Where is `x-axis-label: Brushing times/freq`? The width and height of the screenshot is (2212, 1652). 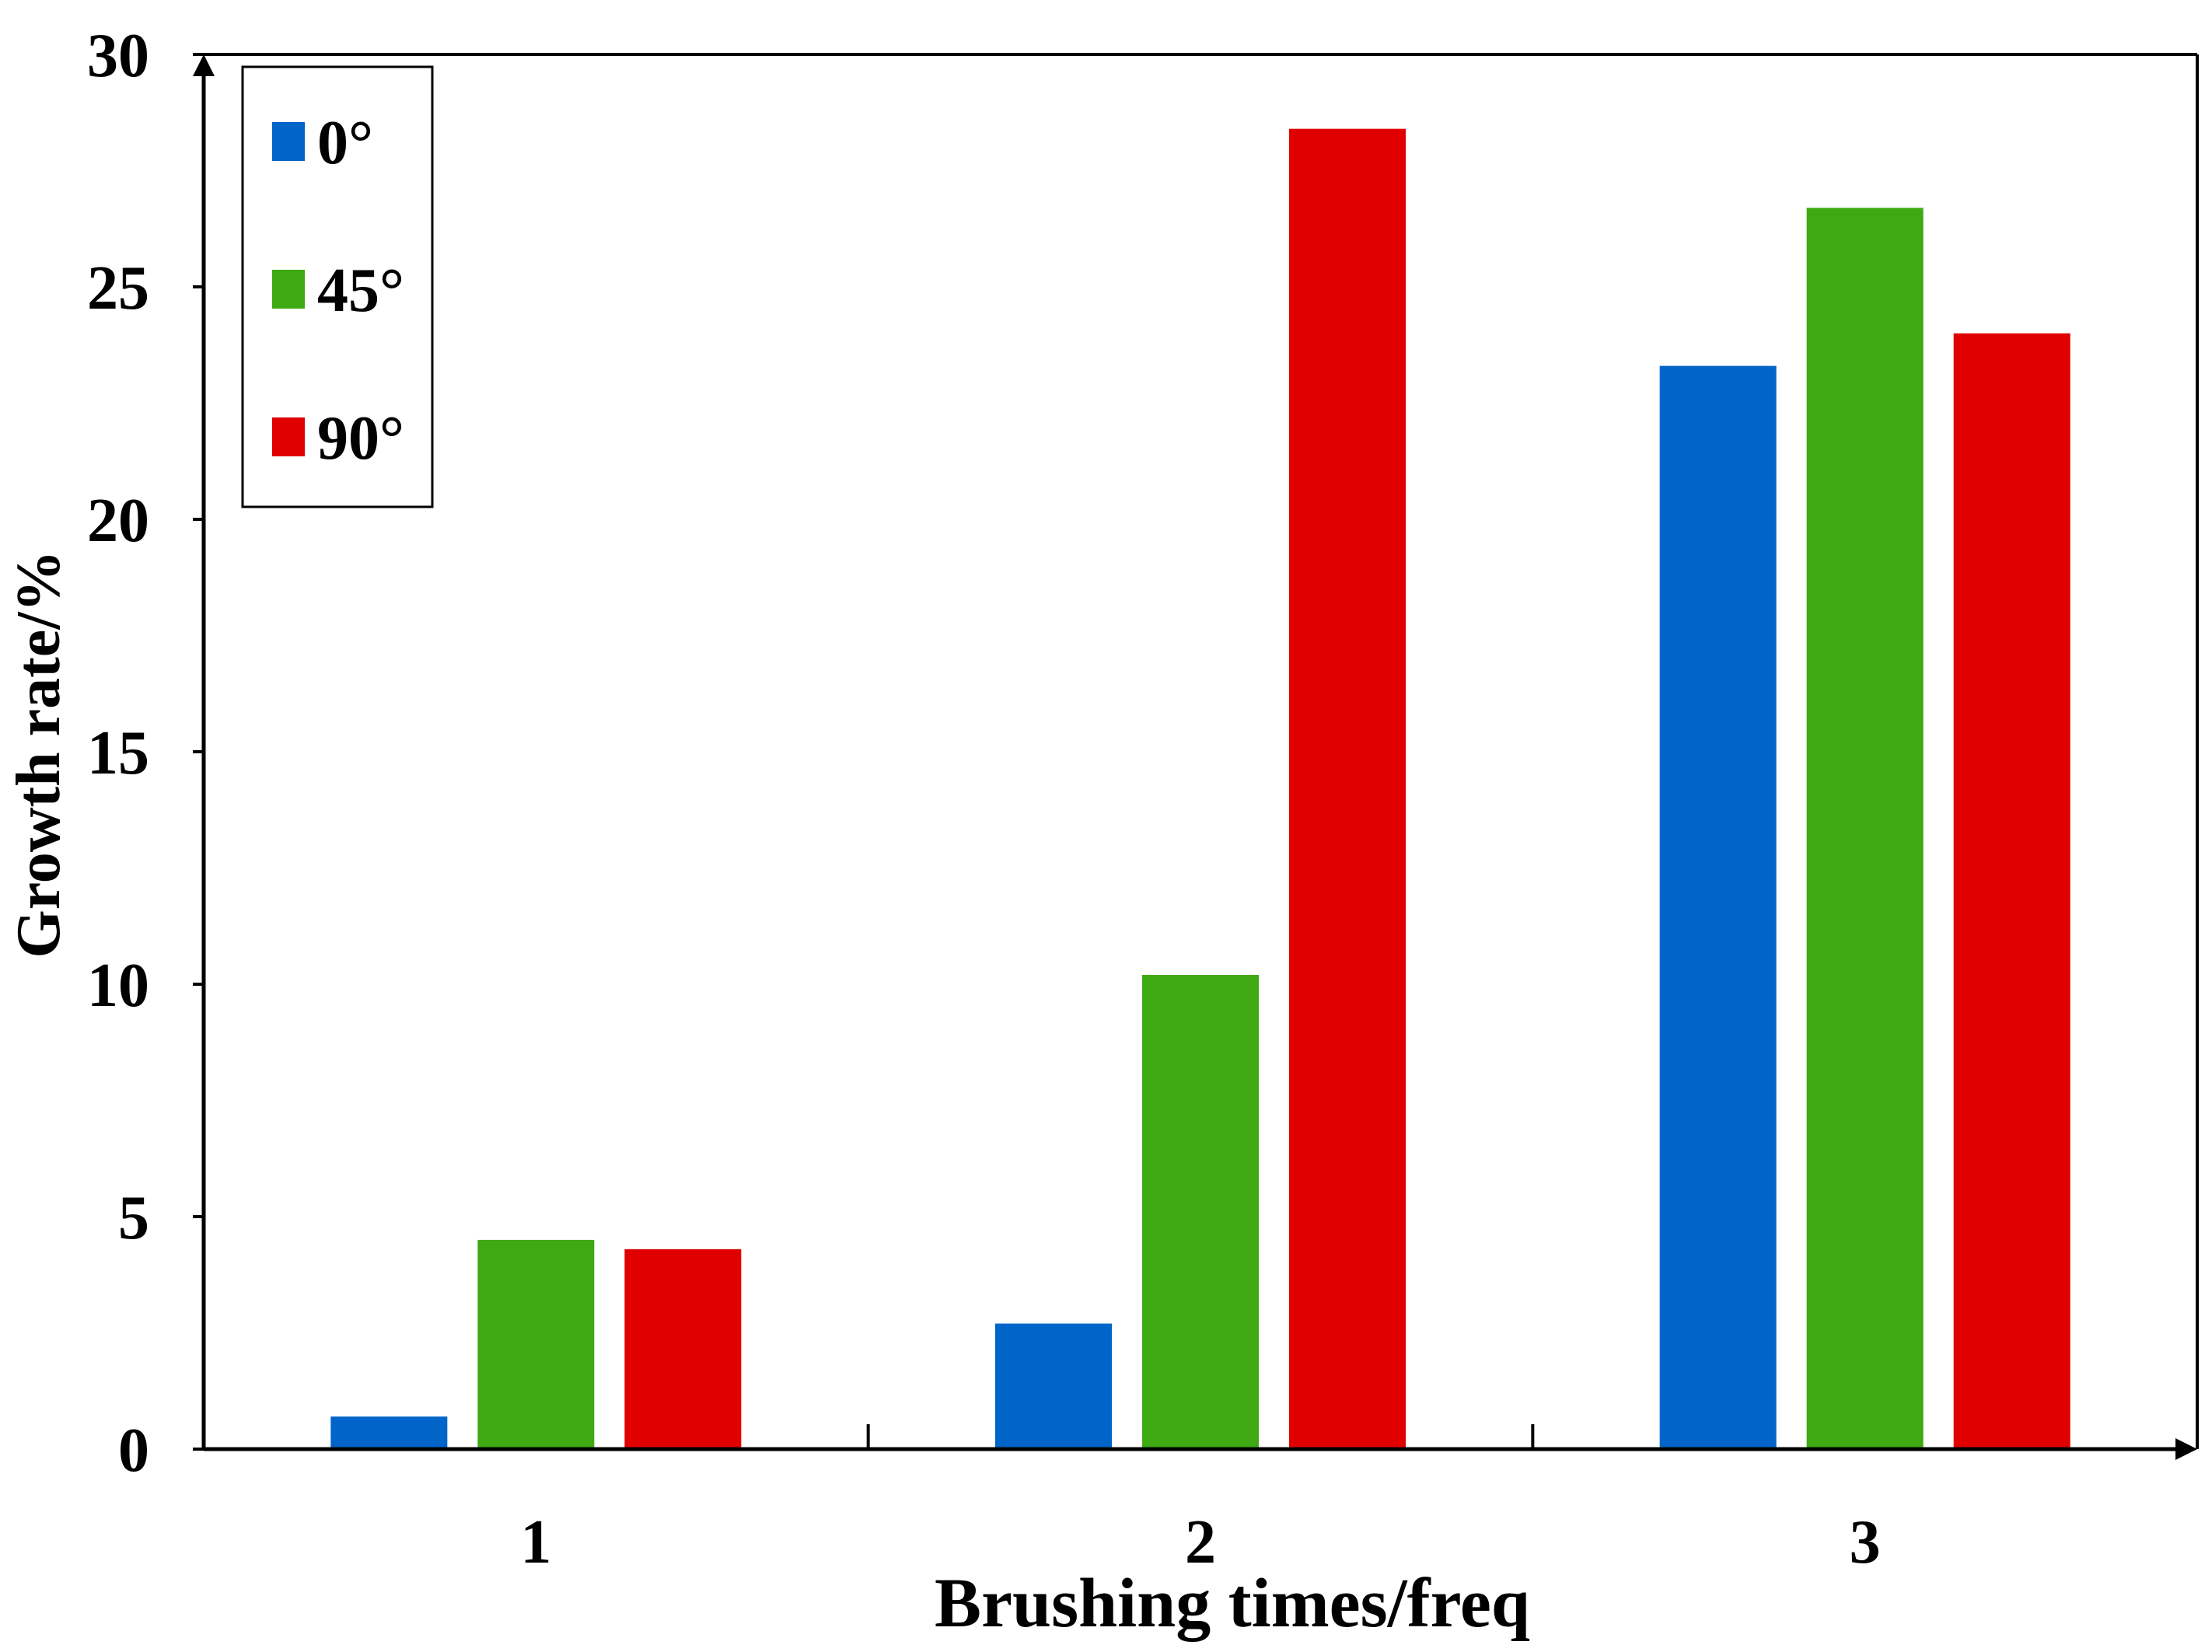 x-axis-label: Brushing times/freq is located at coordinates (1232, 1603).